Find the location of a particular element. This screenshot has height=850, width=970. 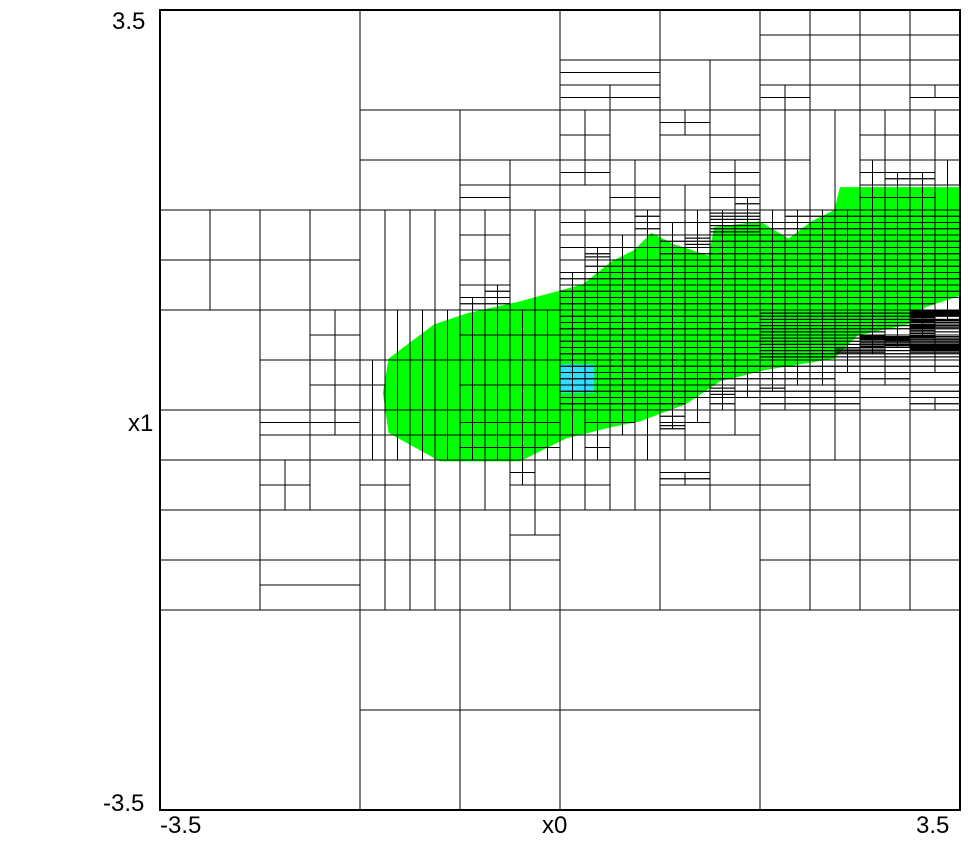

y-tick-top: 3.5 is located at coordinates (129, 21).